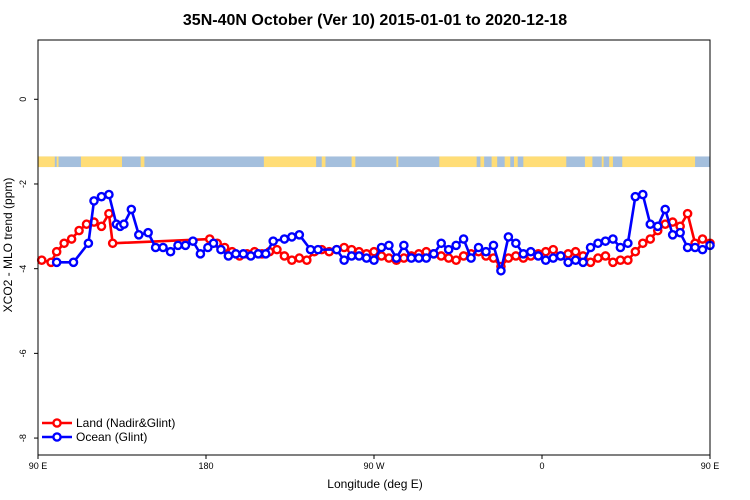 This screenshot has height=500, width=750. Describe the element at coordinates (205, 466) in the screenshot. I see `x-tick-label: 180` at that location.